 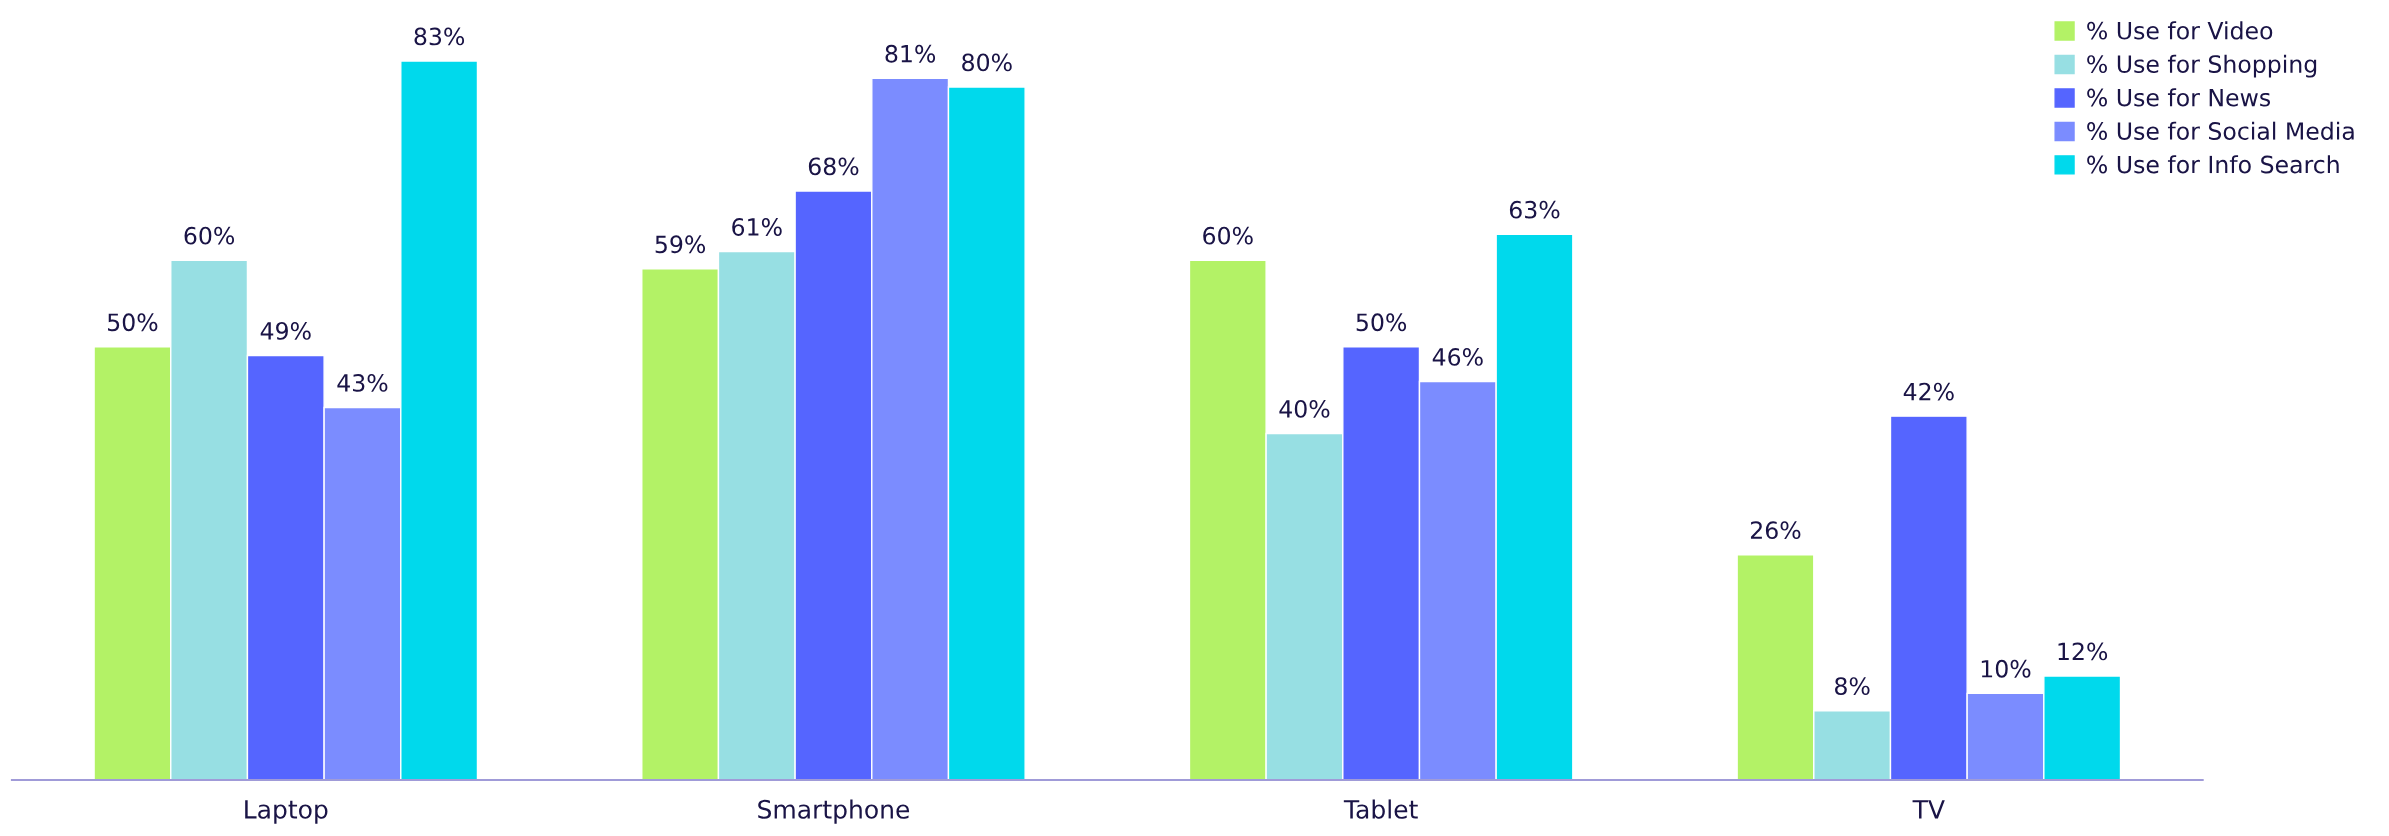 What do you see at coordinates (2179, 97) in the screenshot?
I see `legend-label: % Use for News` at bounding box center [2179, 97].